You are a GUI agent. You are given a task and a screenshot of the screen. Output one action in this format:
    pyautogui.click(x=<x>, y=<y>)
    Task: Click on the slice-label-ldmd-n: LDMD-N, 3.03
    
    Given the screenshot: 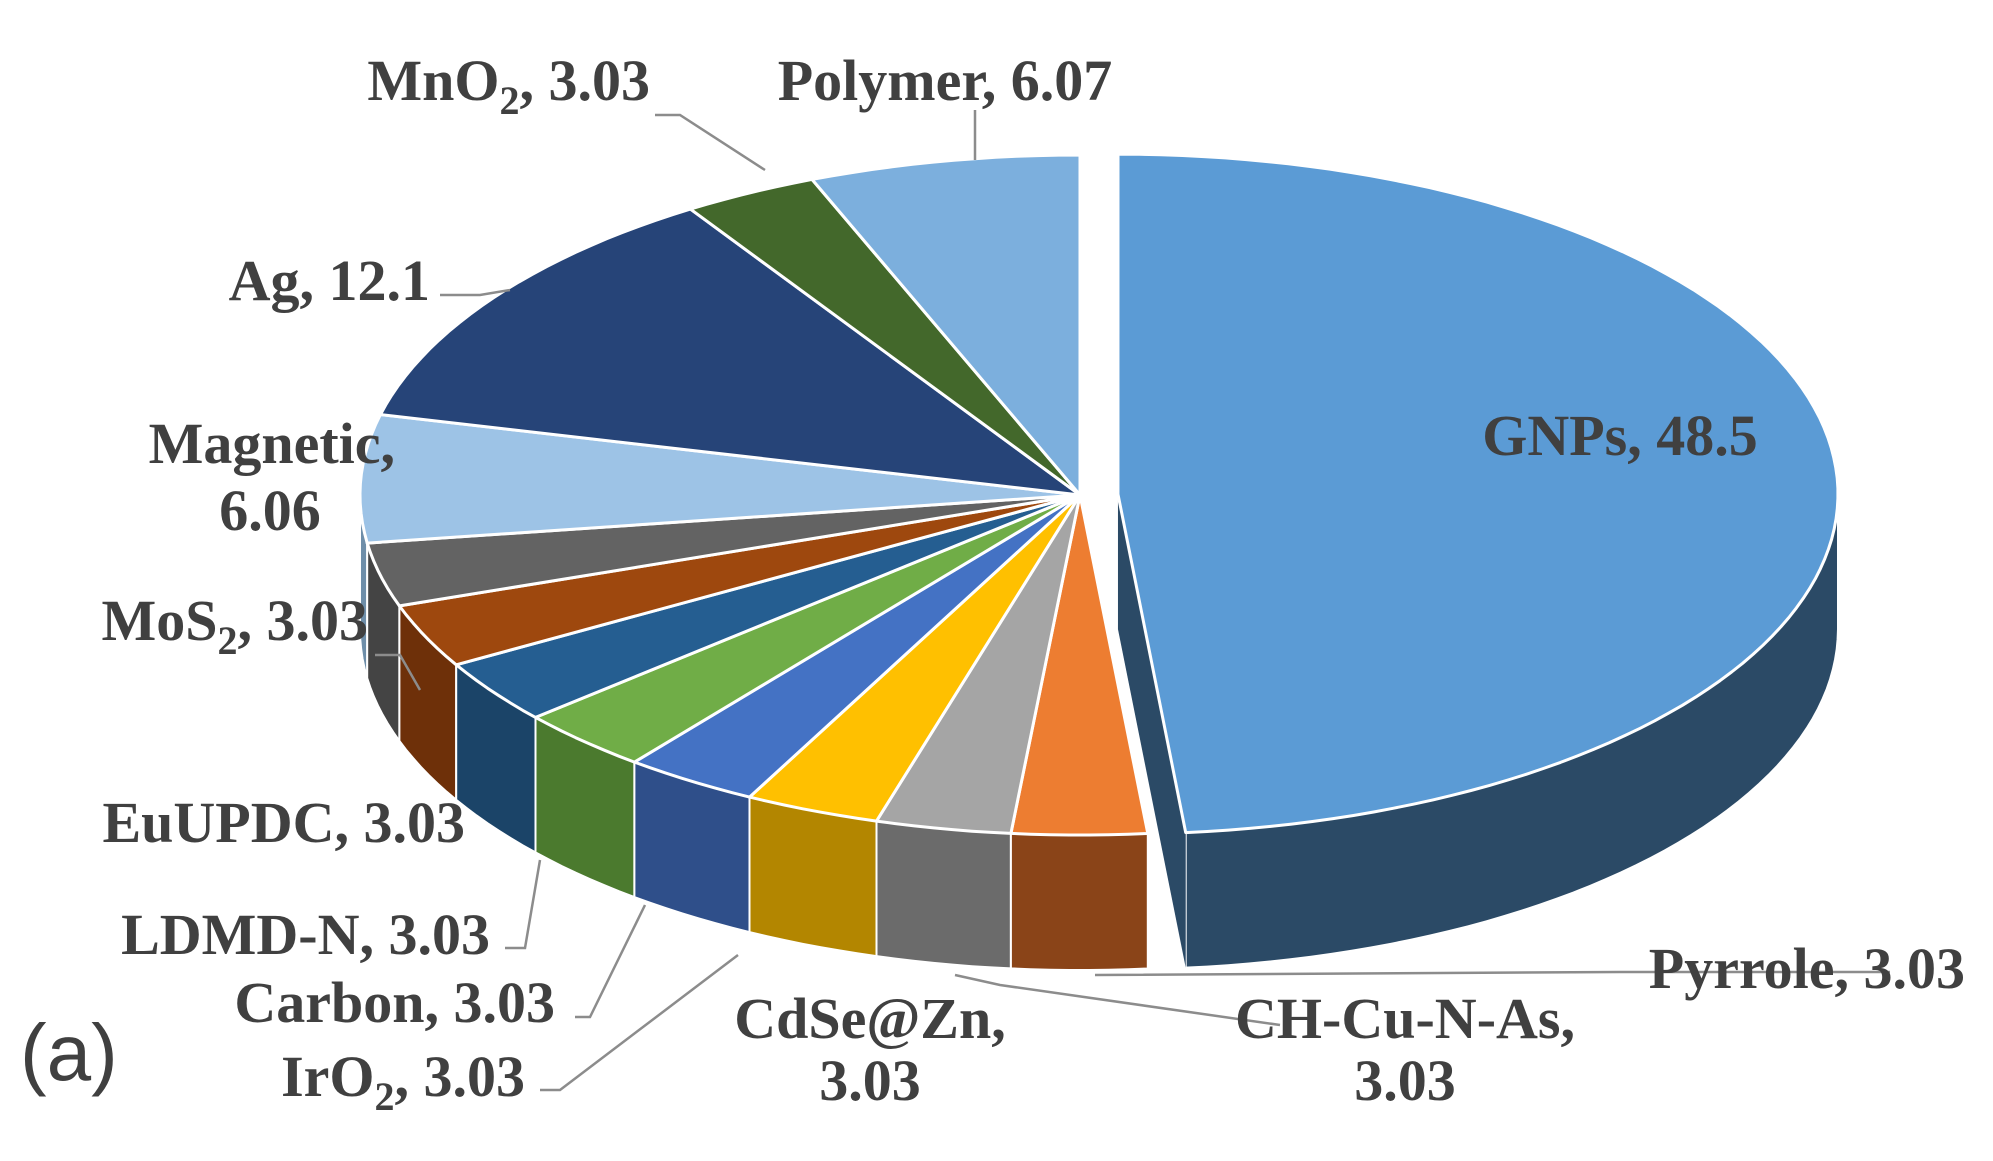 What is the action you would take?
    pyautogui.click(x=305, y=934)
    